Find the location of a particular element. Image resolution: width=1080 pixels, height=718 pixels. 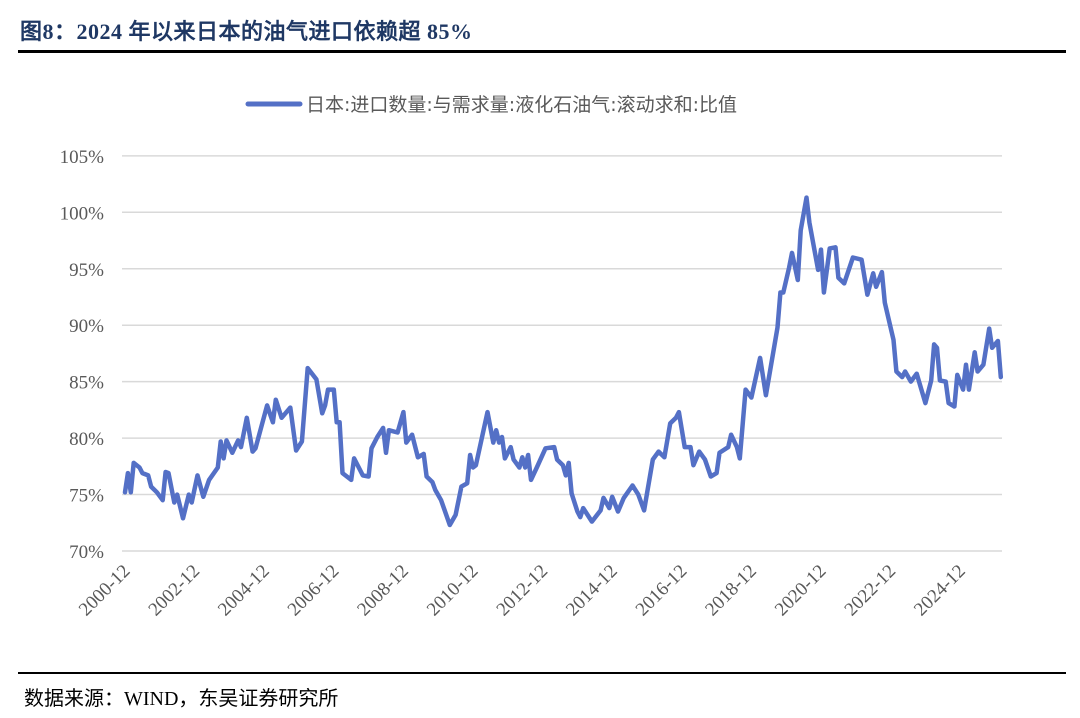

x-tick-label: 2024-12 is located at coordinates (940, 591).